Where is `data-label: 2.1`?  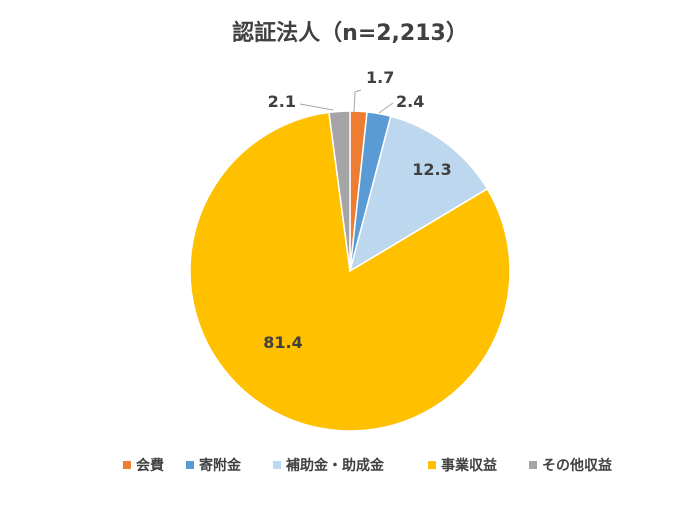
data-label: 2.1 is located at coordinates (282, 101).